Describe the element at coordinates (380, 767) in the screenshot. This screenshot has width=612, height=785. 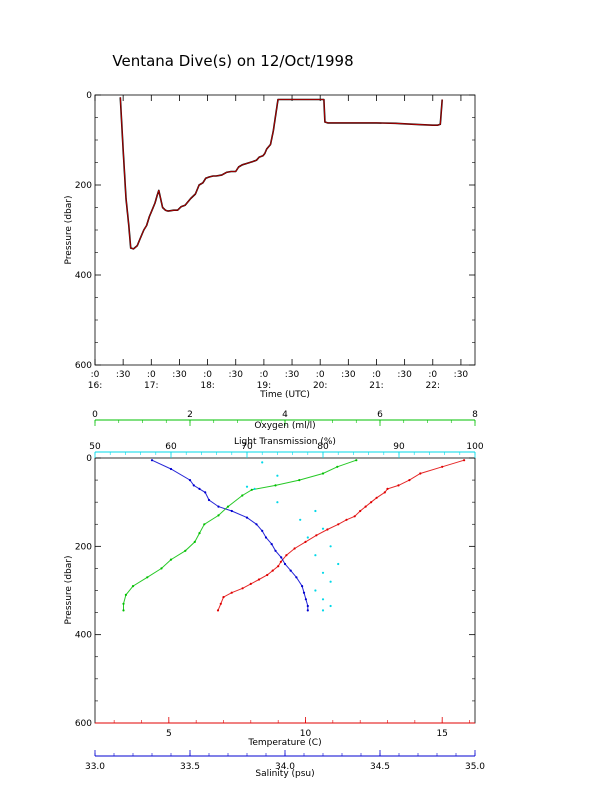
I see `salinity-tick-label: 34.5` at that location.